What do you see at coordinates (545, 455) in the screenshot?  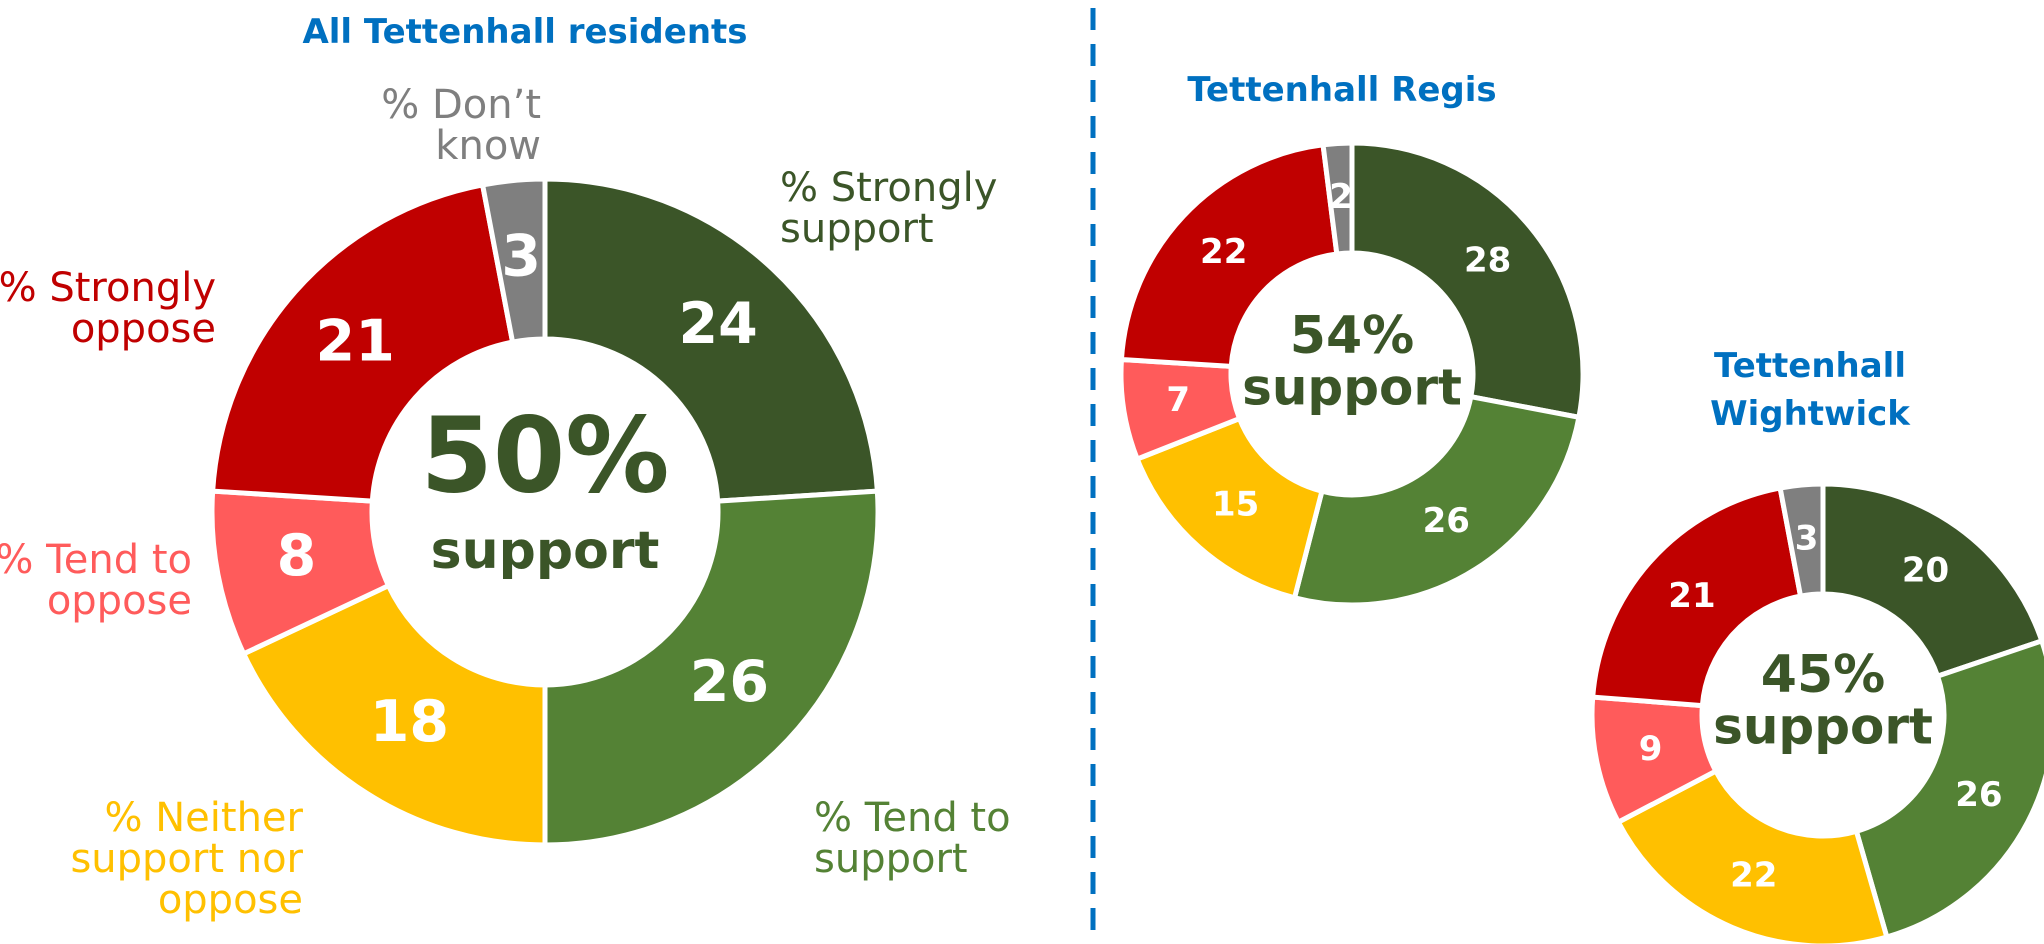 I see `center-value: 50%` at bounding box center [545, 455].